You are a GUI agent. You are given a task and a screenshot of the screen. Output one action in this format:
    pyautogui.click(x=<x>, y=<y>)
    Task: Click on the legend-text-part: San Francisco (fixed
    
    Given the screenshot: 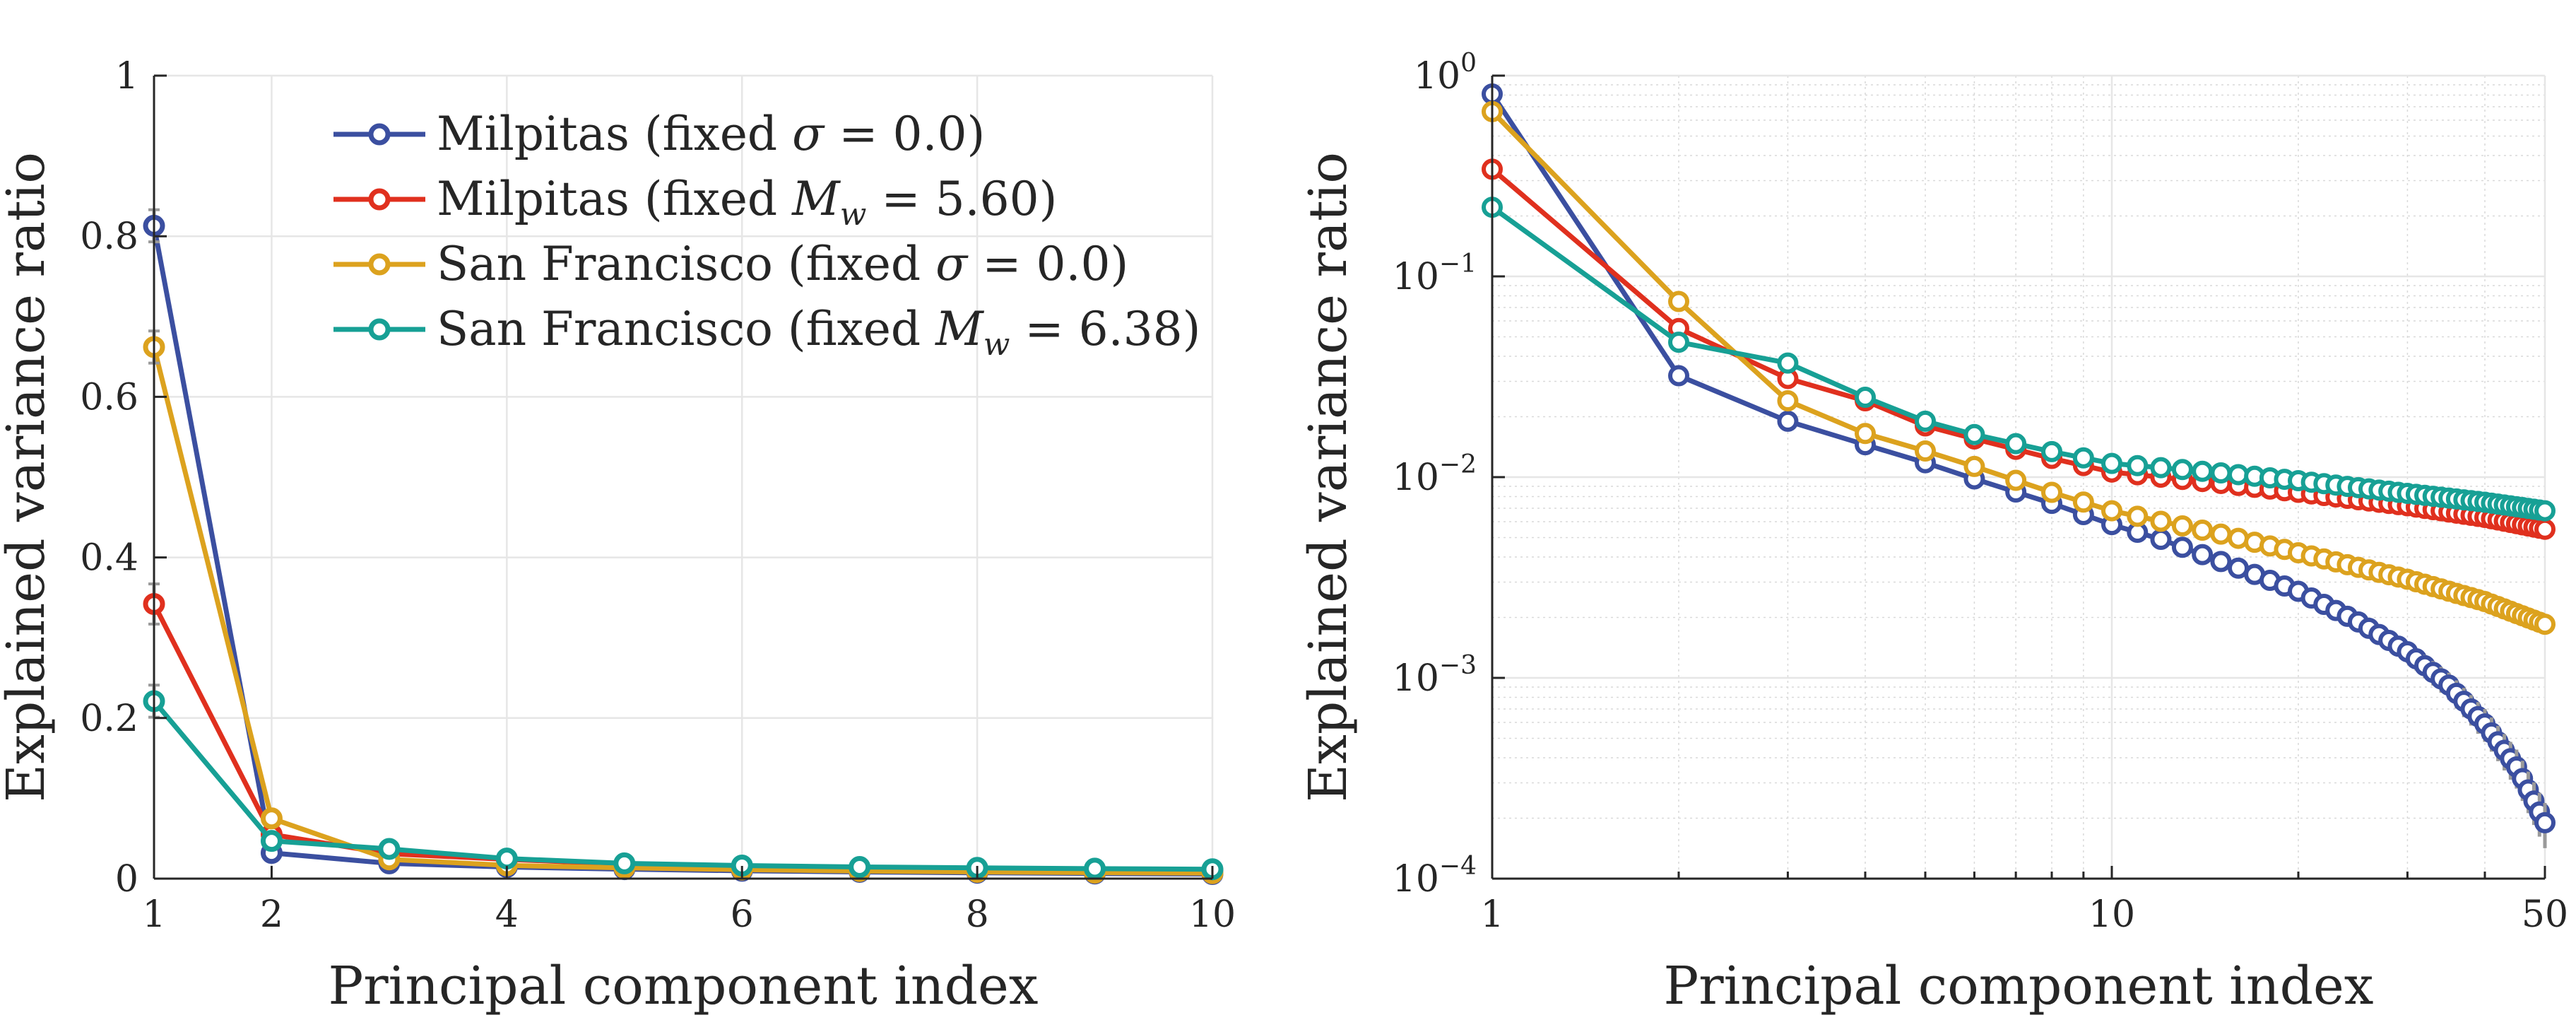 What is the action you would take?
    pyautogui.click(x=686, y=264)
    